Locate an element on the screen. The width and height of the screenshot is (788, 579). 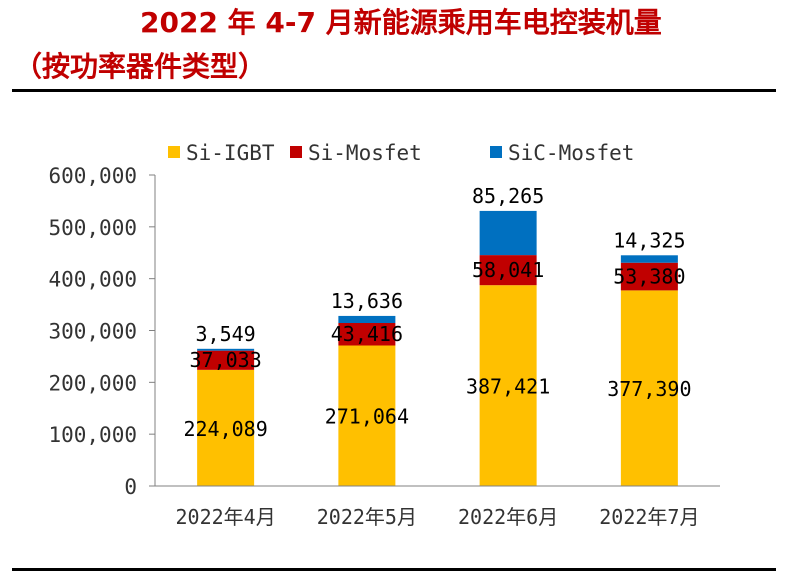
y-tick-label: 400,000 is located at coordinates (92, 280).